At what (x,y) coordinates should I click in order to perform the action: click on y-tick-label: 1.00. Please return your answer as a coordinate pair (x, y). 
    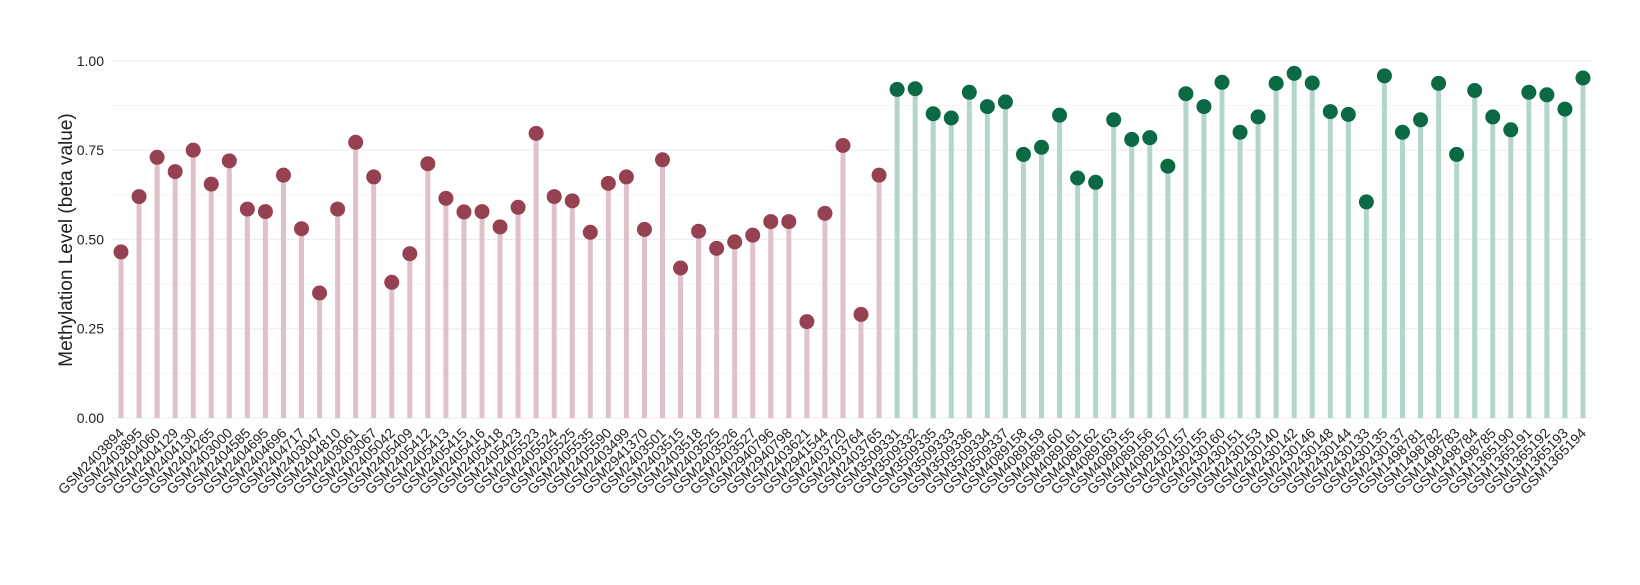
    Looking at the image, I should click on (90, 61).